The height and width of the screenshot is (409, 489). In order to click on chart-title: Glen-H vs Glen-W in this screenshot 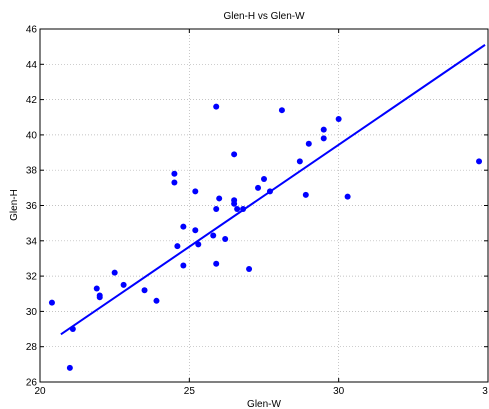, I will do `click(264, 16)`.